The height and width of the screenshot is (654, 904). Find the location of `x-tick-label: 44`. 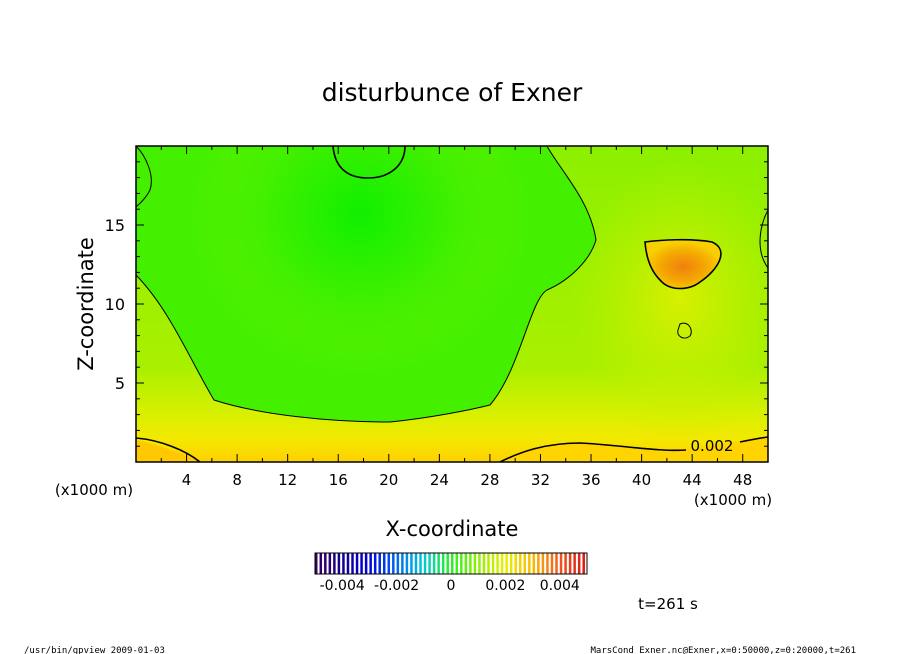

x-tick-label: 44 is located at coordinates (692, 480).